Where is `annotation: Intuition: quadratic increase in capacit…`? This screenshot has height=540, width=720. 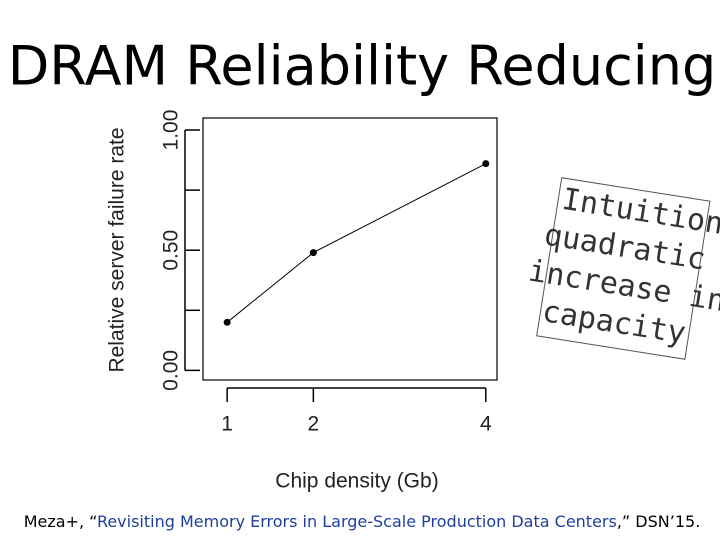
annotation: Intuition: quadratic increase in capacit… is located at coordinates (623, 268).